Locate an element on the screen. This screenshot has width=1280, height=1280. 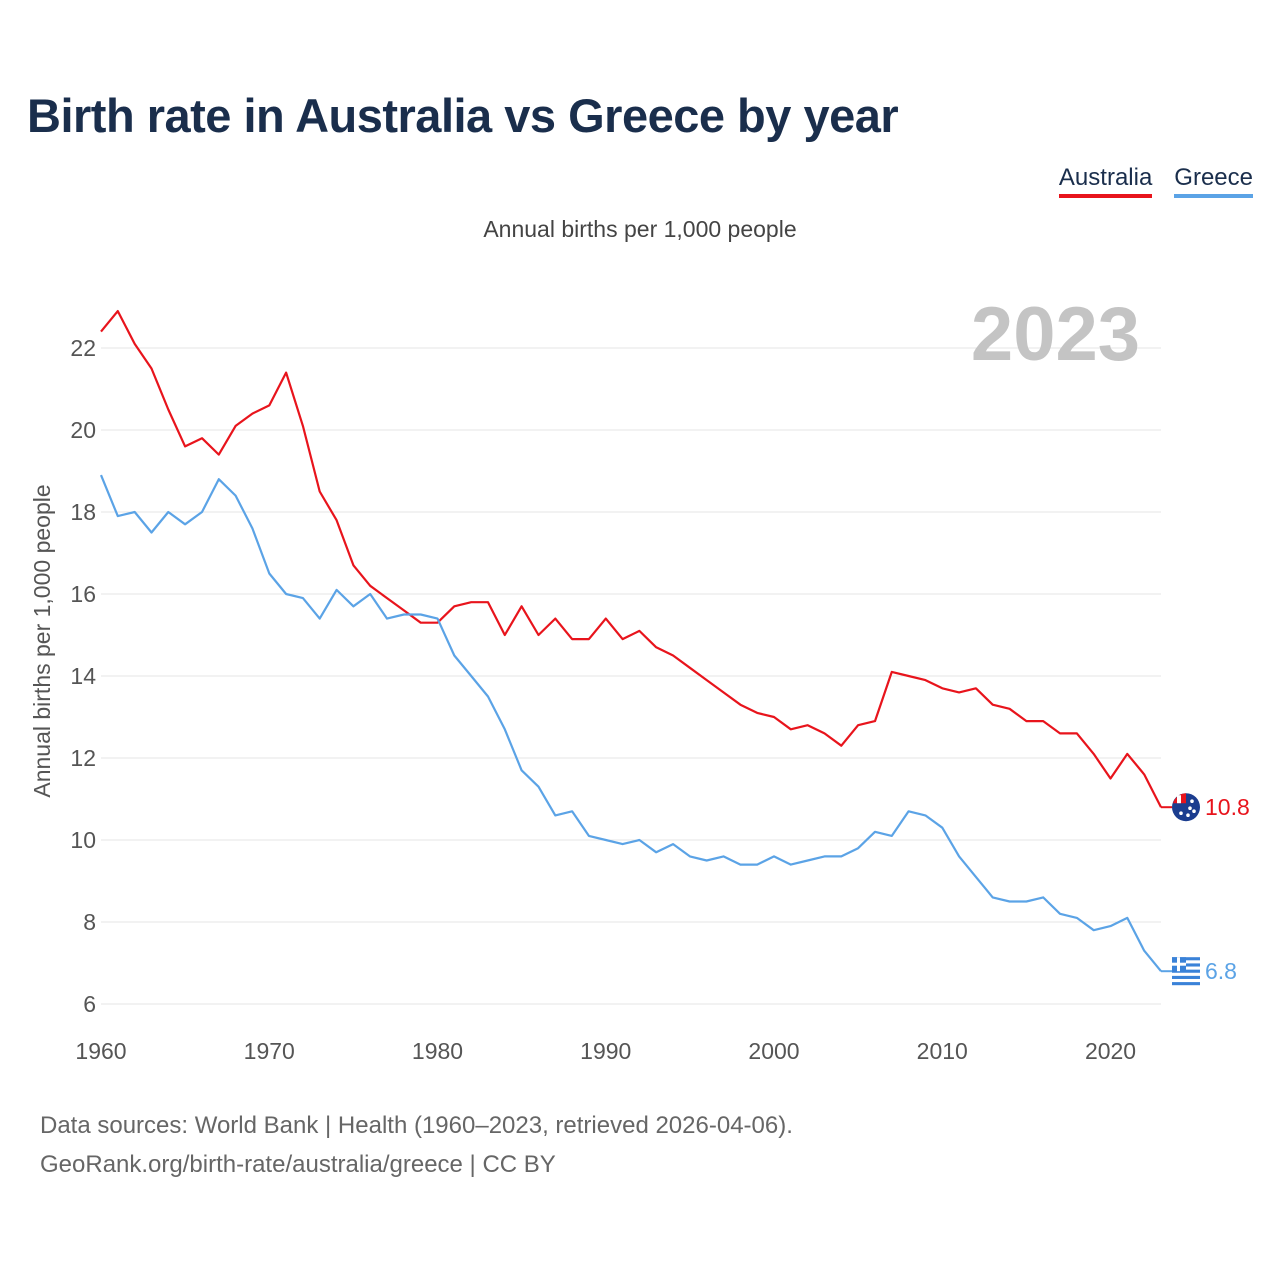
x-tick-label-2010: 2010 is located at coordinates (942, 1051).